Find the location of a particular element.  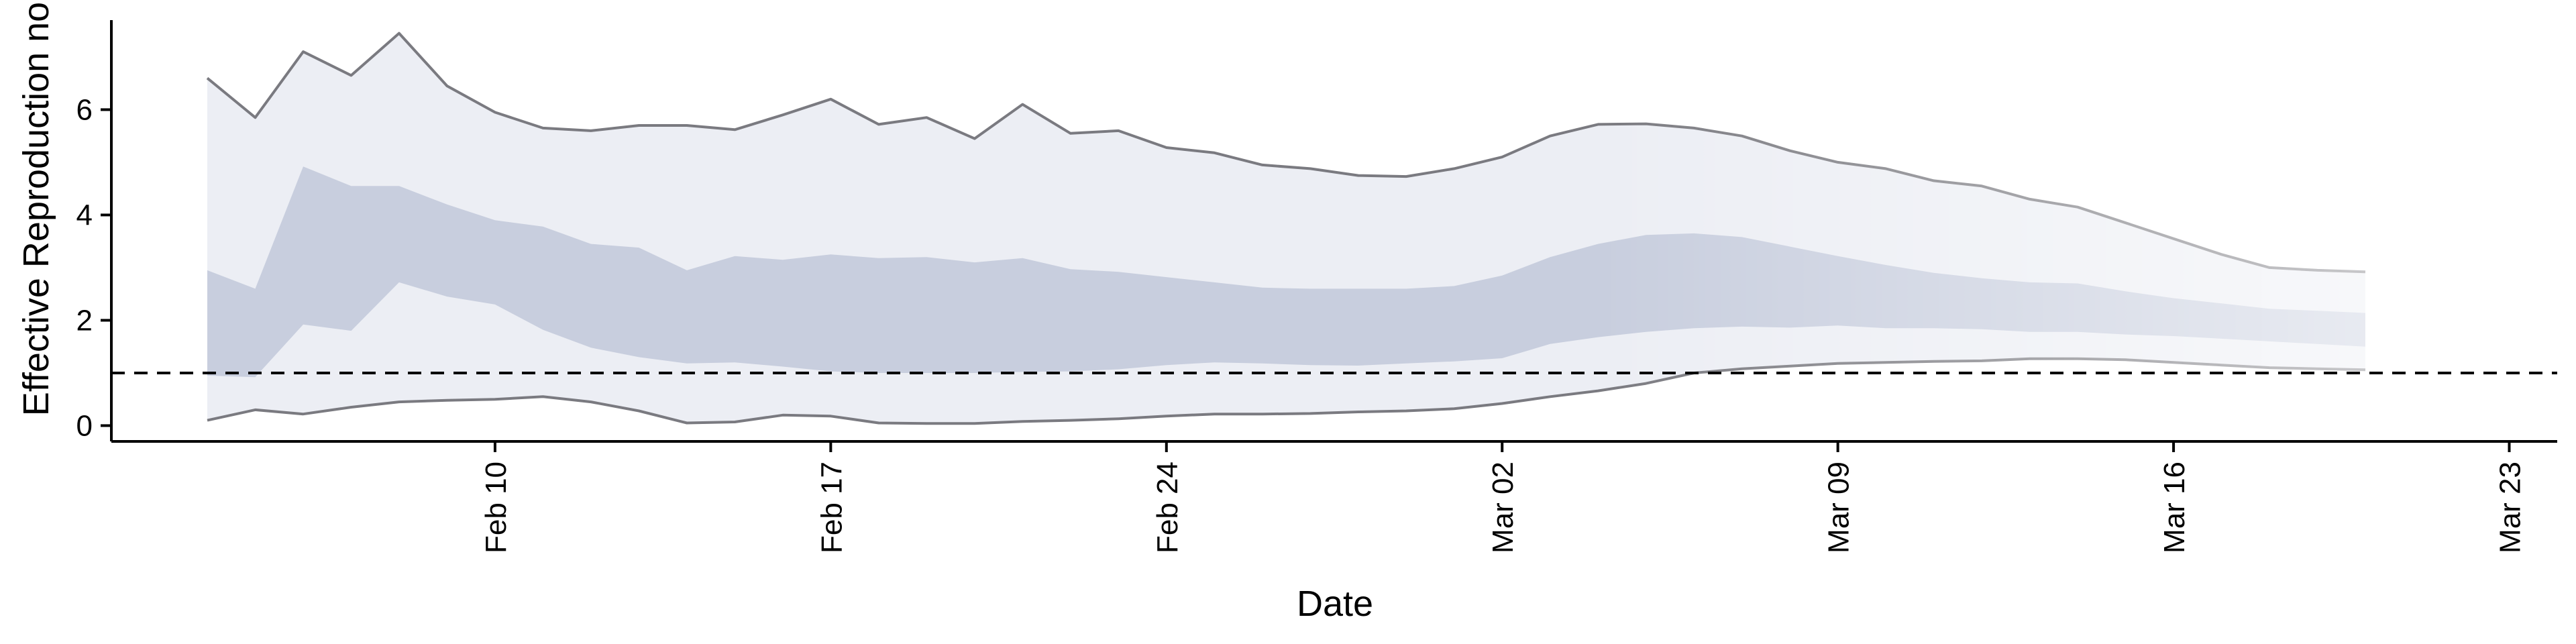

x-tick-label: Mar 16 is located at coordinates (2174, 507).